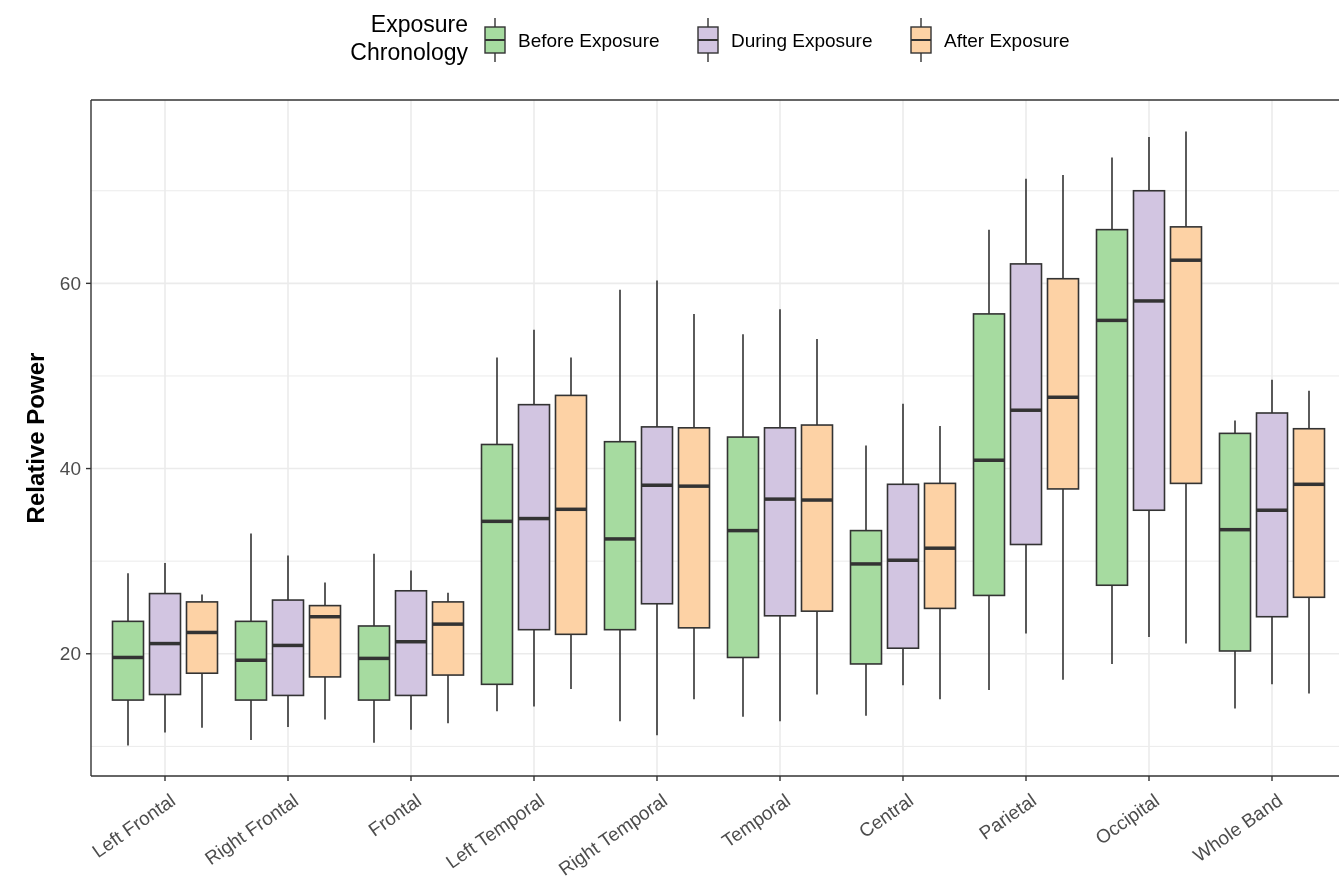 The height and width of the screenshot is (888, 1339). I want to click on legend-label: During Exposure, so click(802, 40).